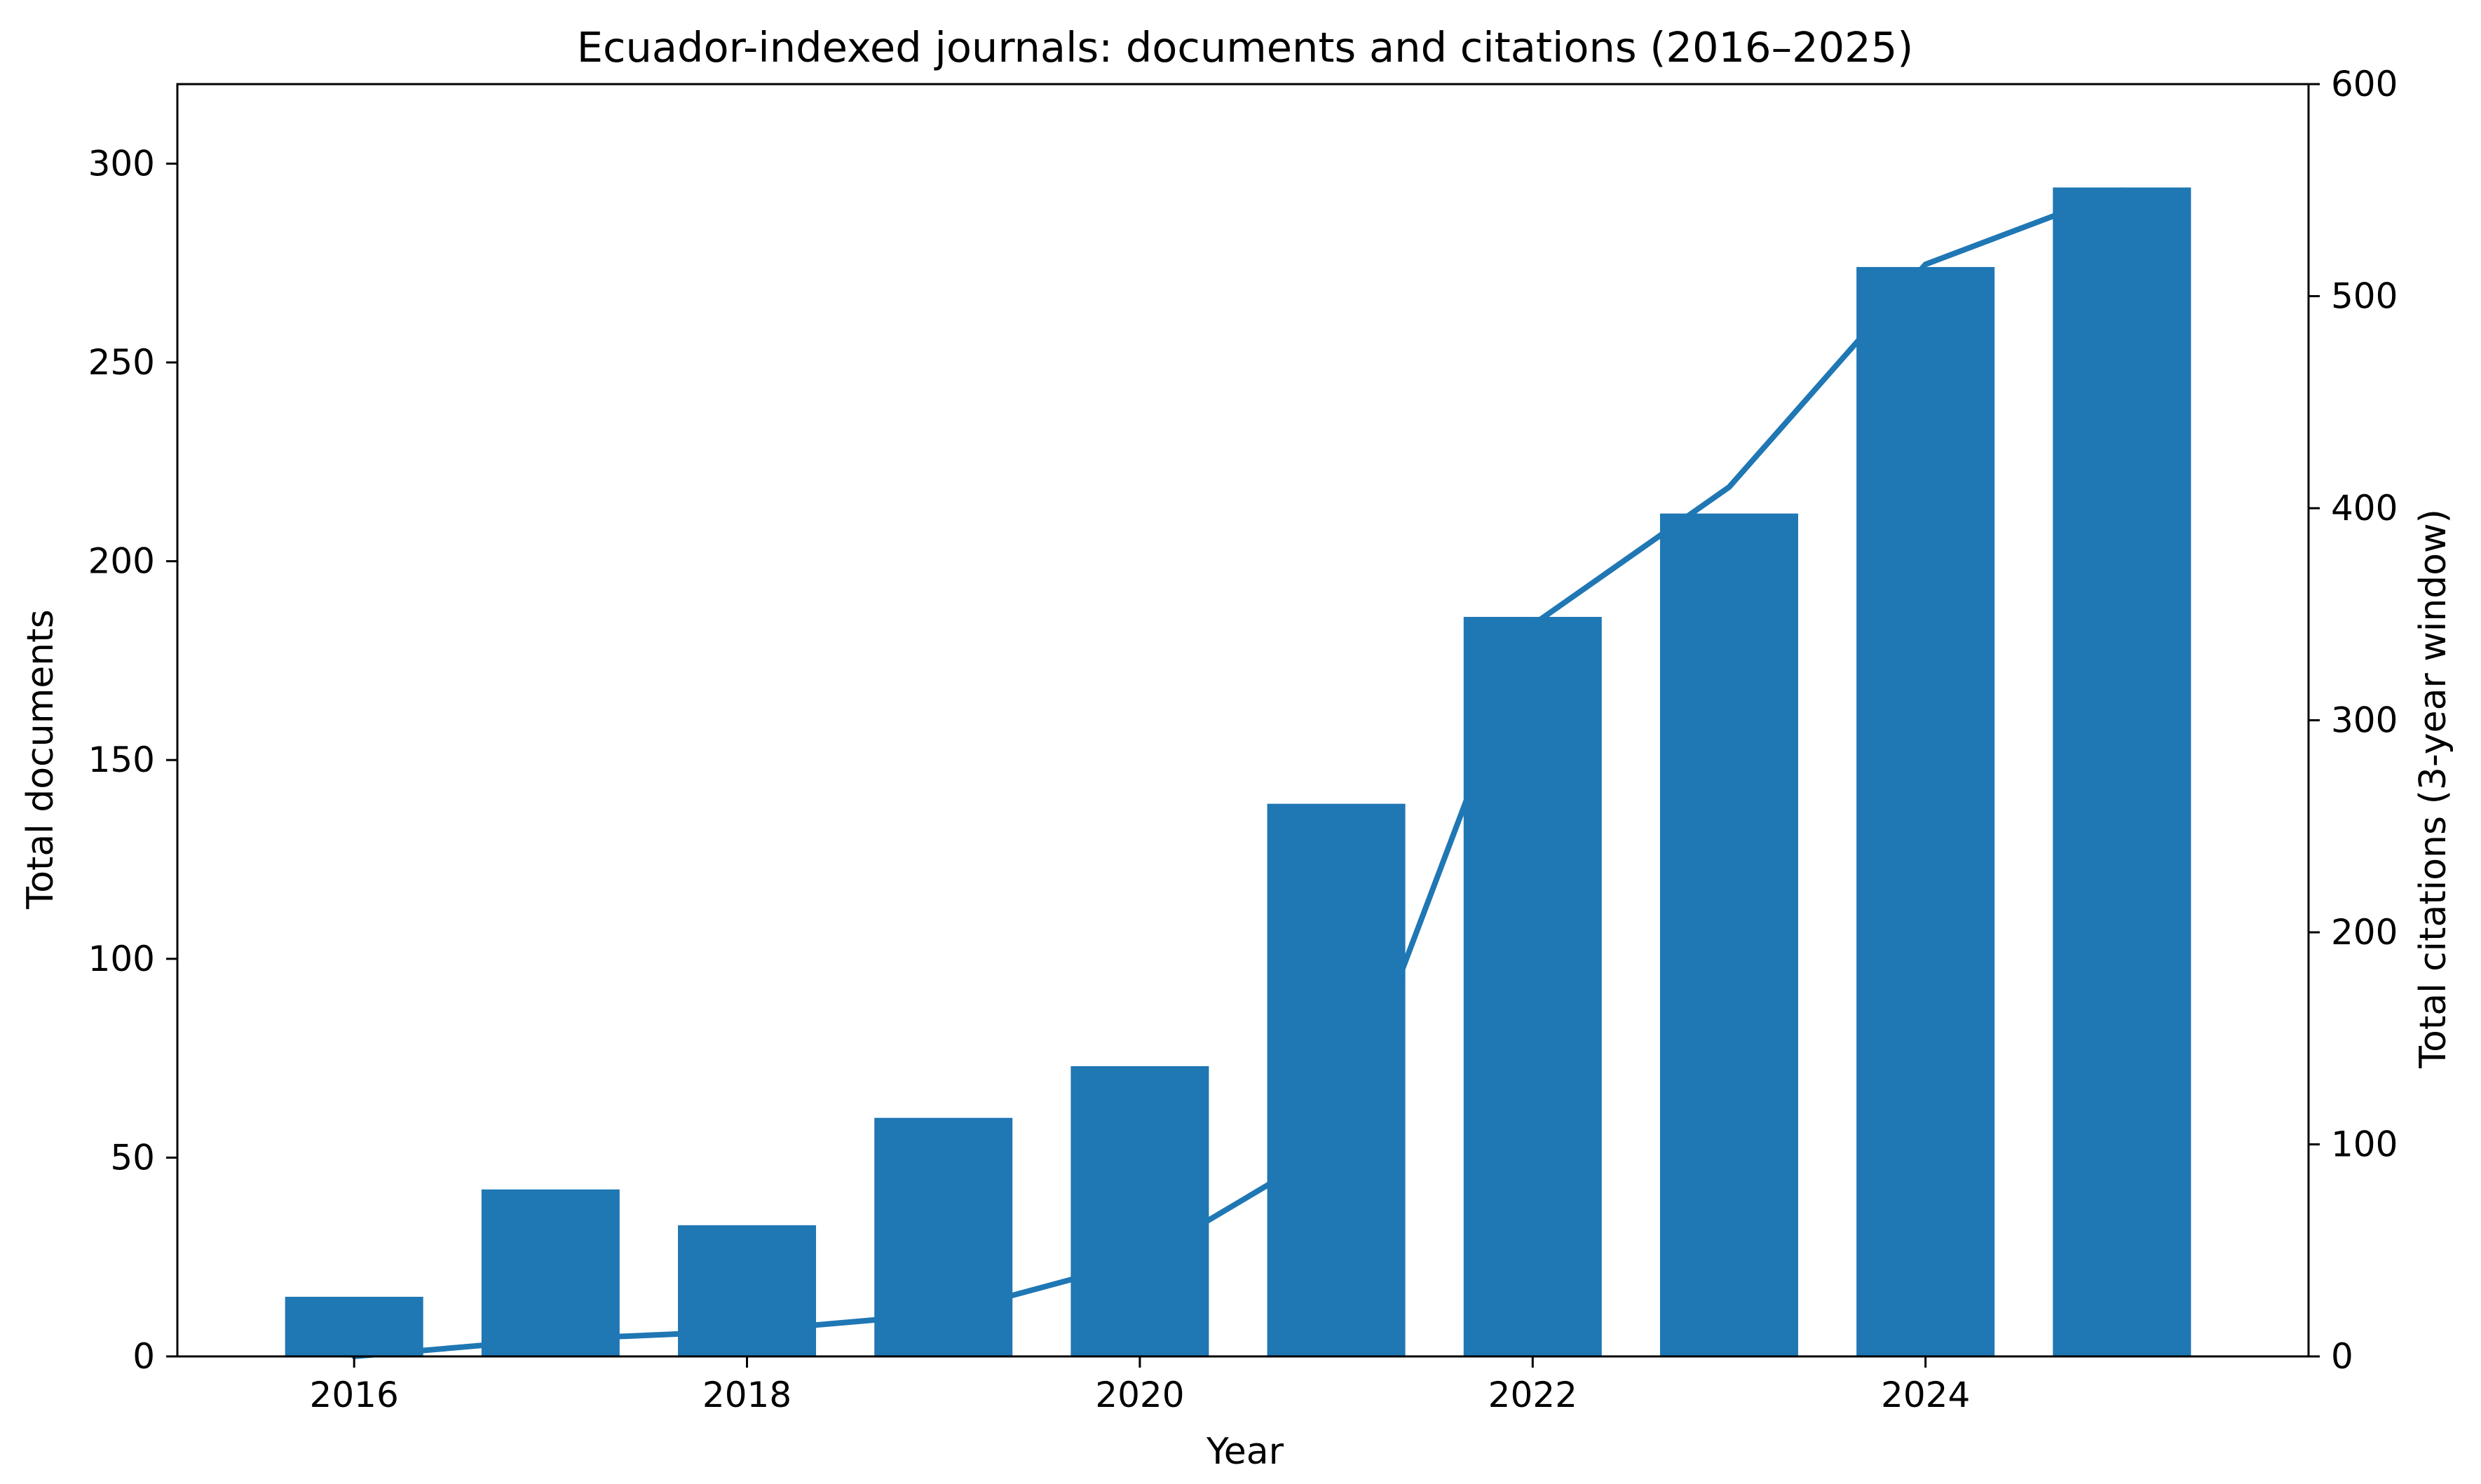 The height and width of the screenshot is (1484, 2481). I want to click on y-tick-label-200: 200, so click(122, 561).